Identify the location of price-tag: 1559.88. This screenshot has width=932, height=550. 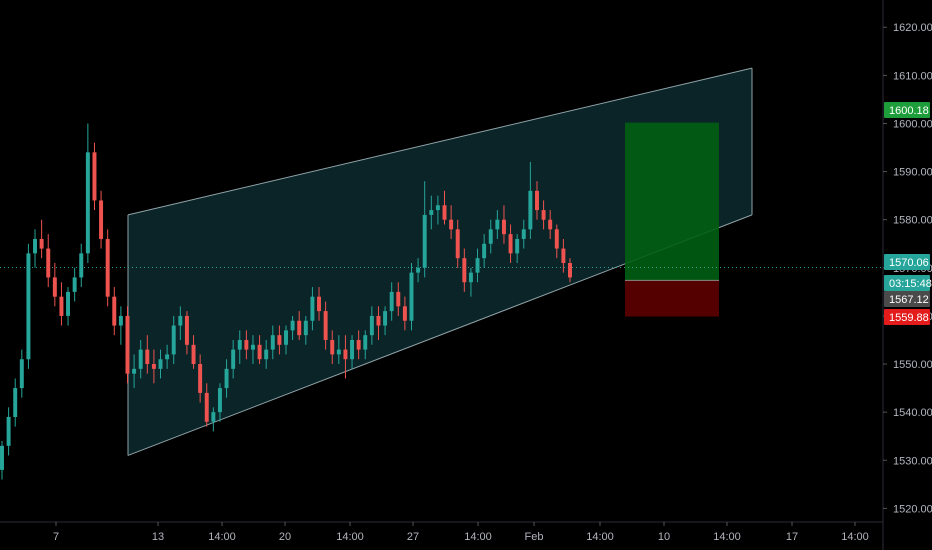
(907, 317).